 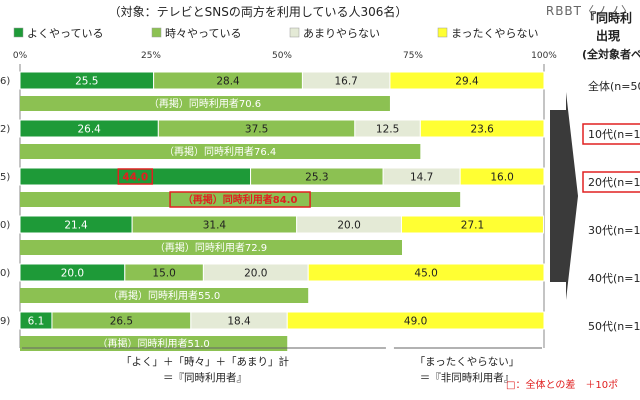 What do you see at coordinates (239, 322) in the screenshot?
I see `data-label: 18.4` at bounding box center [239, 322].